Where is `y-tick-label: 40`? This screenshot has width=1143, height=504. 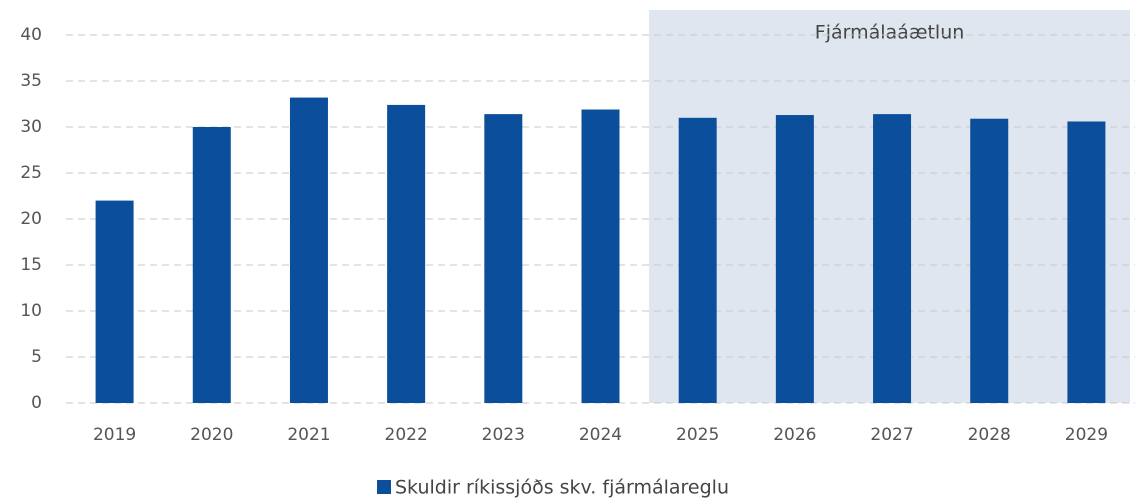
y-tick-label: 40 is located at coordinates (31, 35).